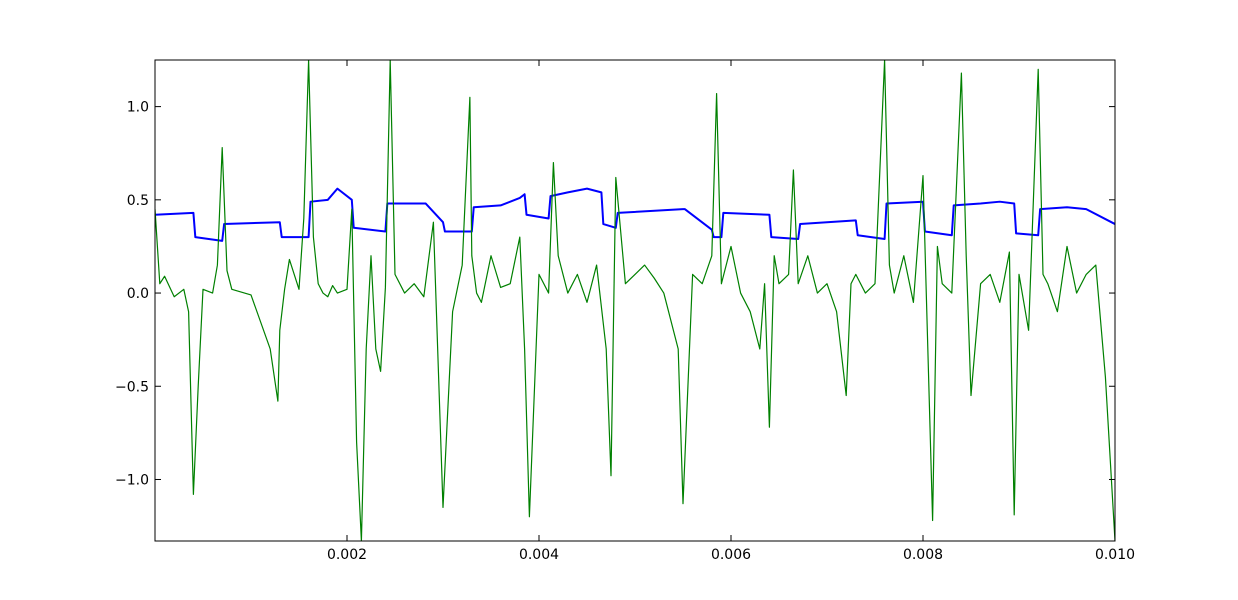  What do you see at coordinates (138, 294) in the screenshot?
I see `y-tick-label: 0.0` at bounding box center [138, 294].